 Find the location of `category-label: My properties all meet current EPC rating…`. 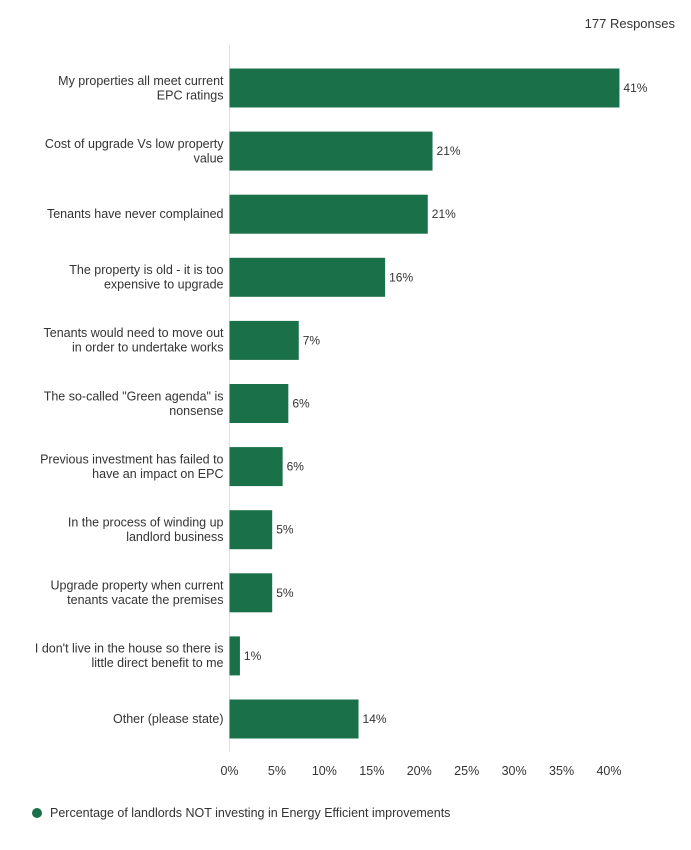

category-label: My properties all meet current EPC rating… is located at coordinates (141, 88).